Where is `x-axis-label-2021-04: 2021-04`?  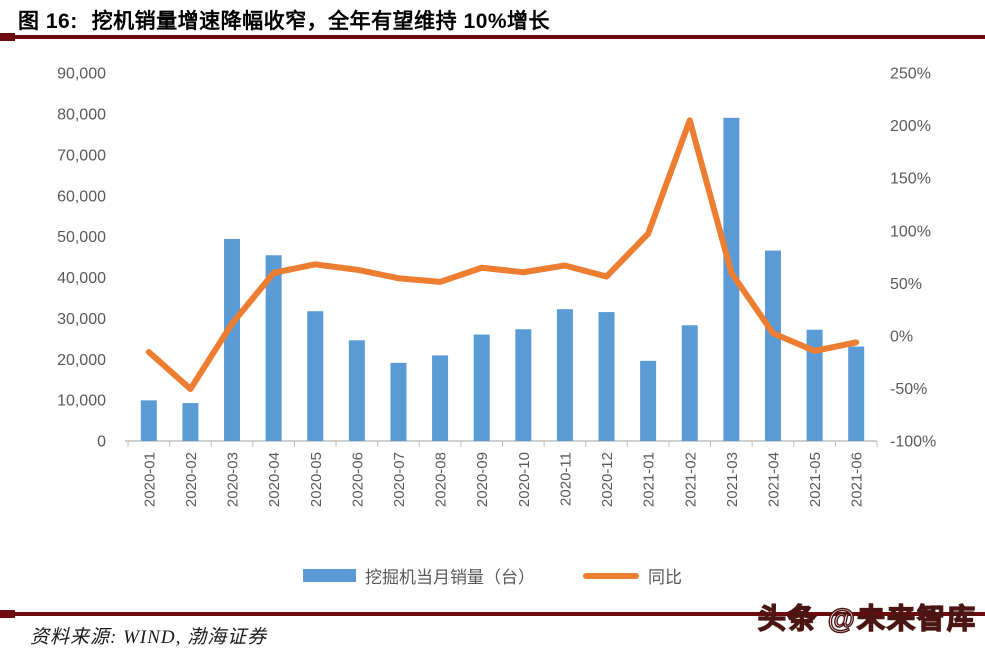
x-axis-label-2021-04: 2021-04 is located at coordinates (773, 479).